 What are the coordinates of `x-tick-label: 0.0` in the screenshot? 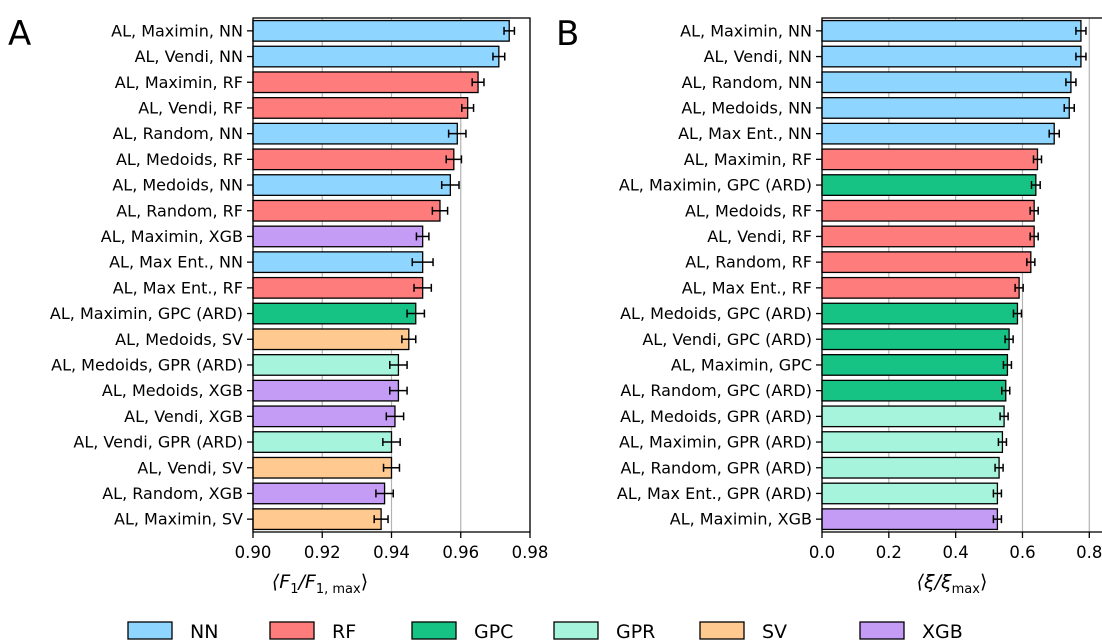 It's located at (822, 552).